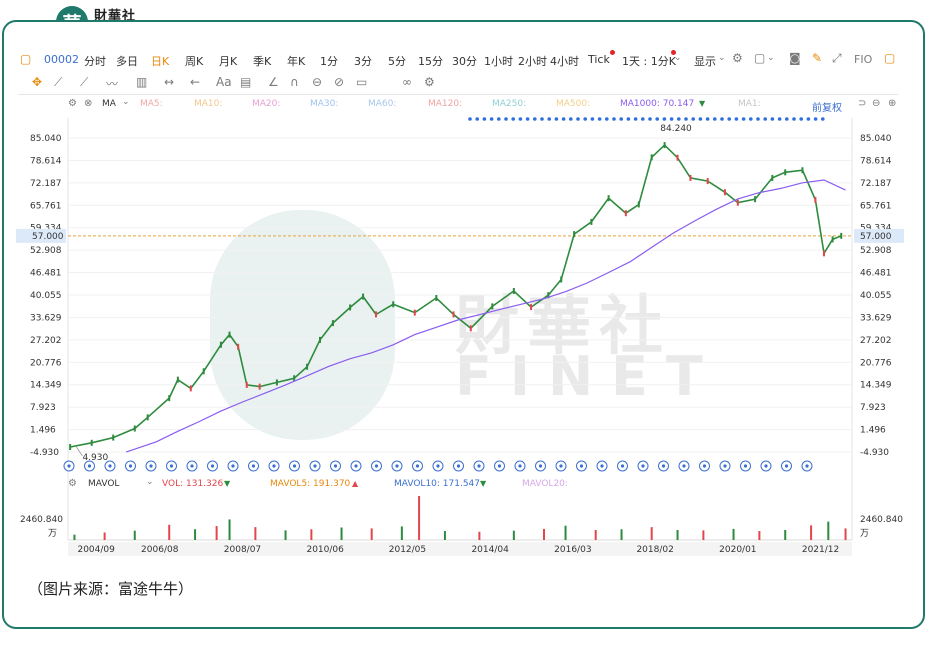 This screenshot has height=653, width=929. I want to click on collapse-icon: ⊃, so click(862, 103).